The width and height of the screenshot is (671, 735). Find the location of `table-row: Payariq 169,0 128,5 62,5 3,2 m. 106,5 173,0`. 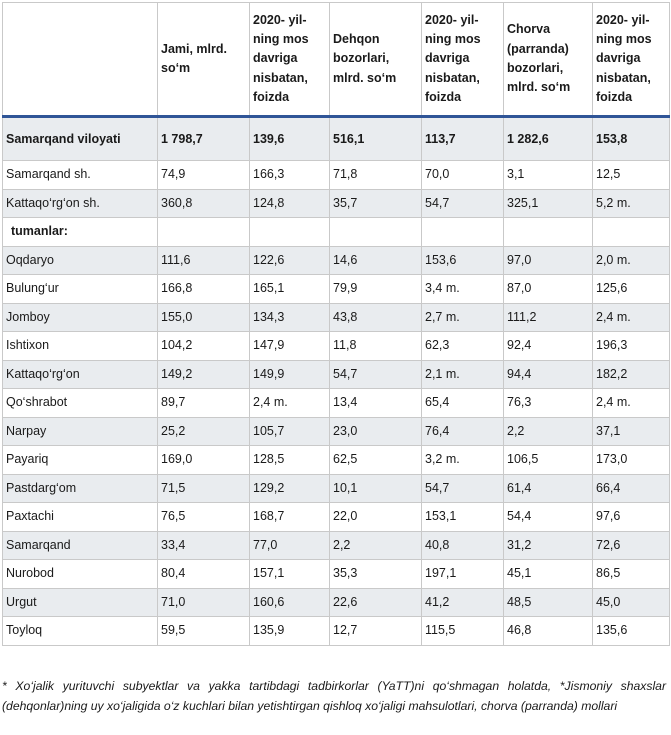

table-row: Payariq 169,0 128,5 62,5 3,2 m. 106,5 173,0 is located at coordinates (336, 460).